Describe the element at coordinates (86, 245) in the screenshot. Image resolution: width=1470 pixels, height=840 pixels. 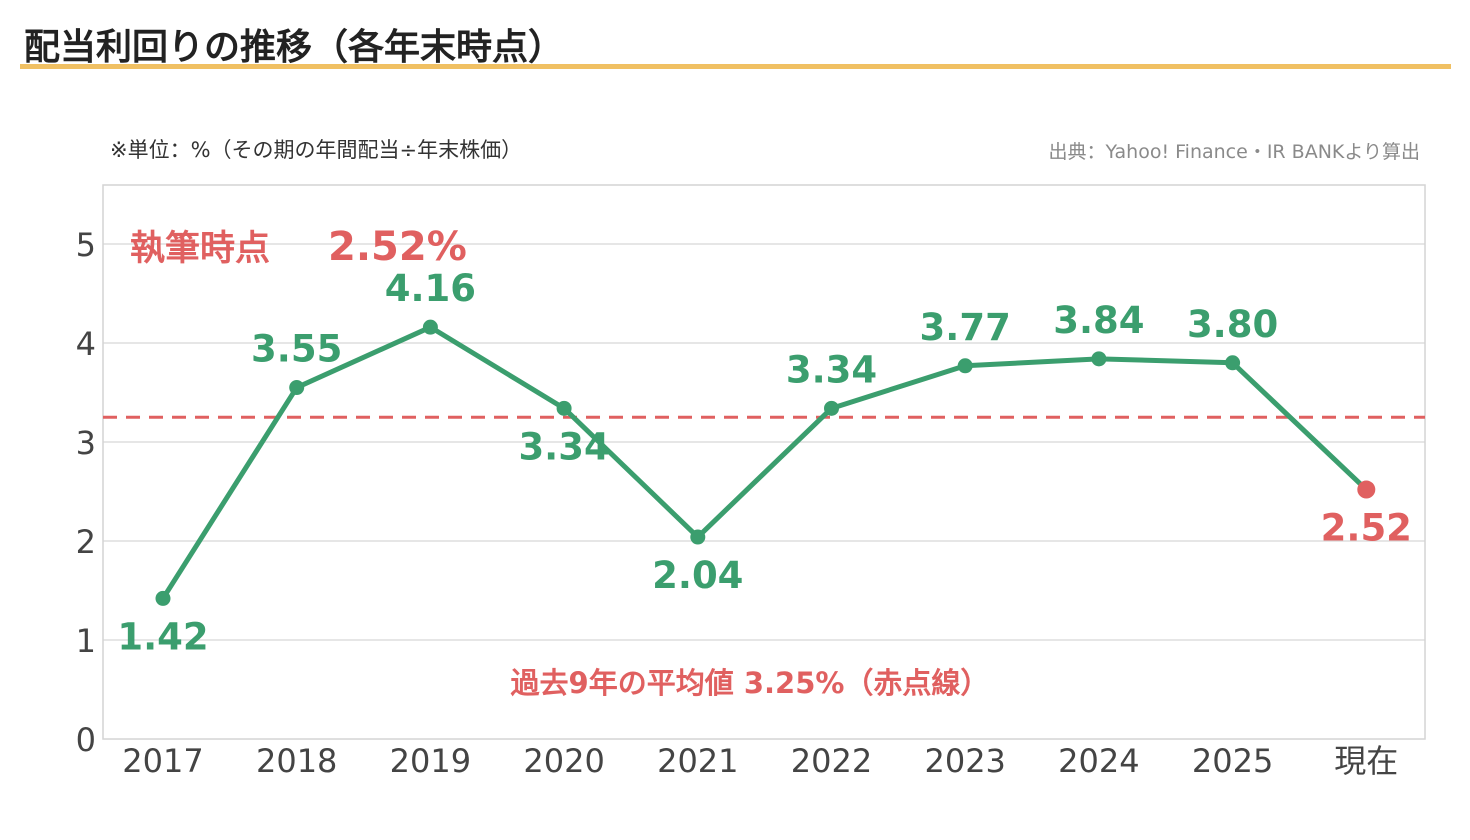
I see `y-tick-label: 5` at that location.